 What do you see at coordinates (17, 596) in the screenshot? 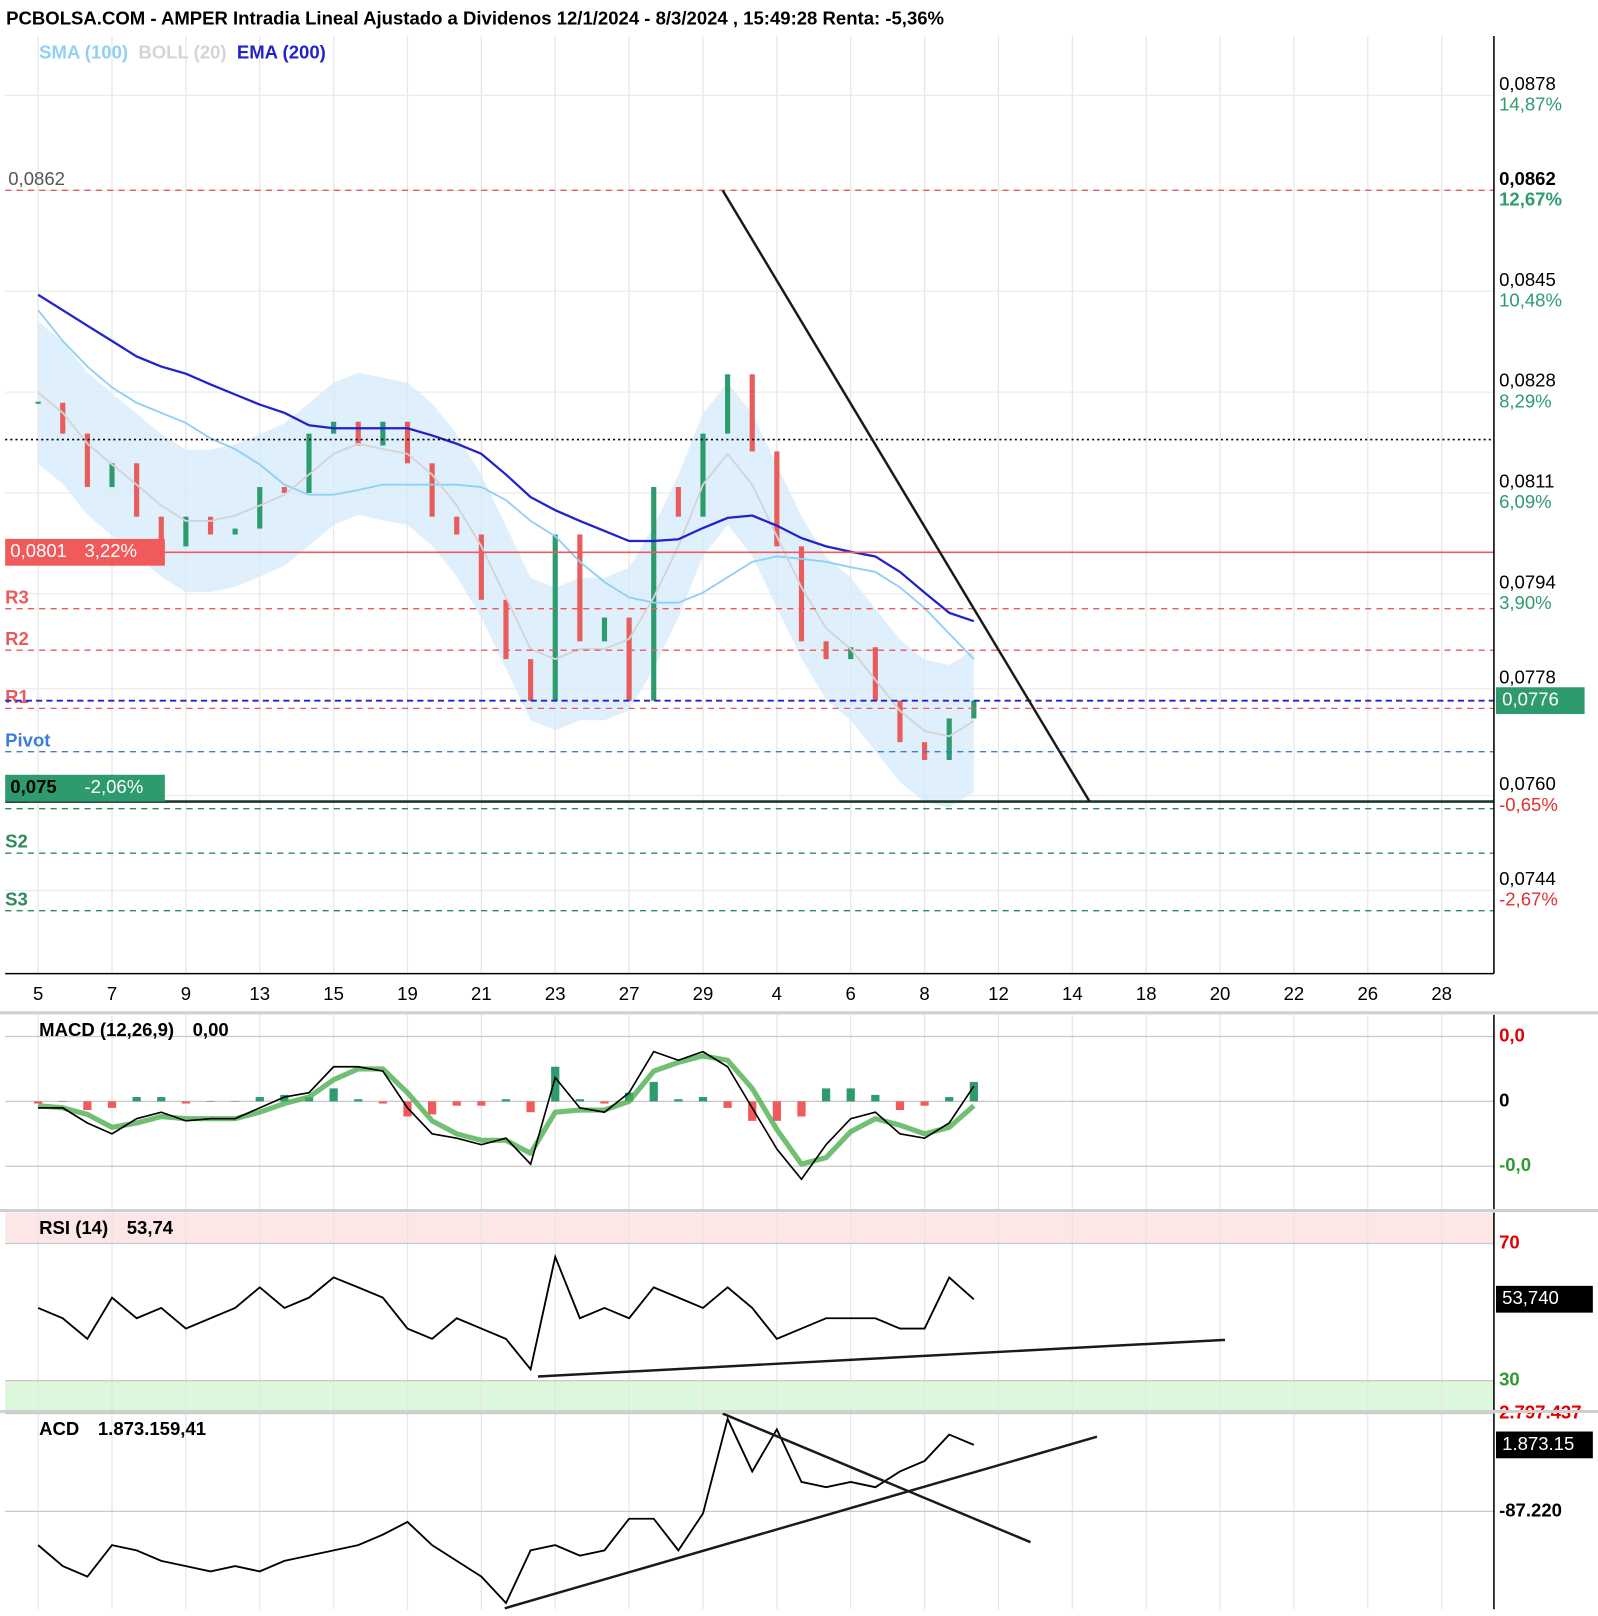
I see `pivot-level-label: R3` at bounding box center [17, 596].